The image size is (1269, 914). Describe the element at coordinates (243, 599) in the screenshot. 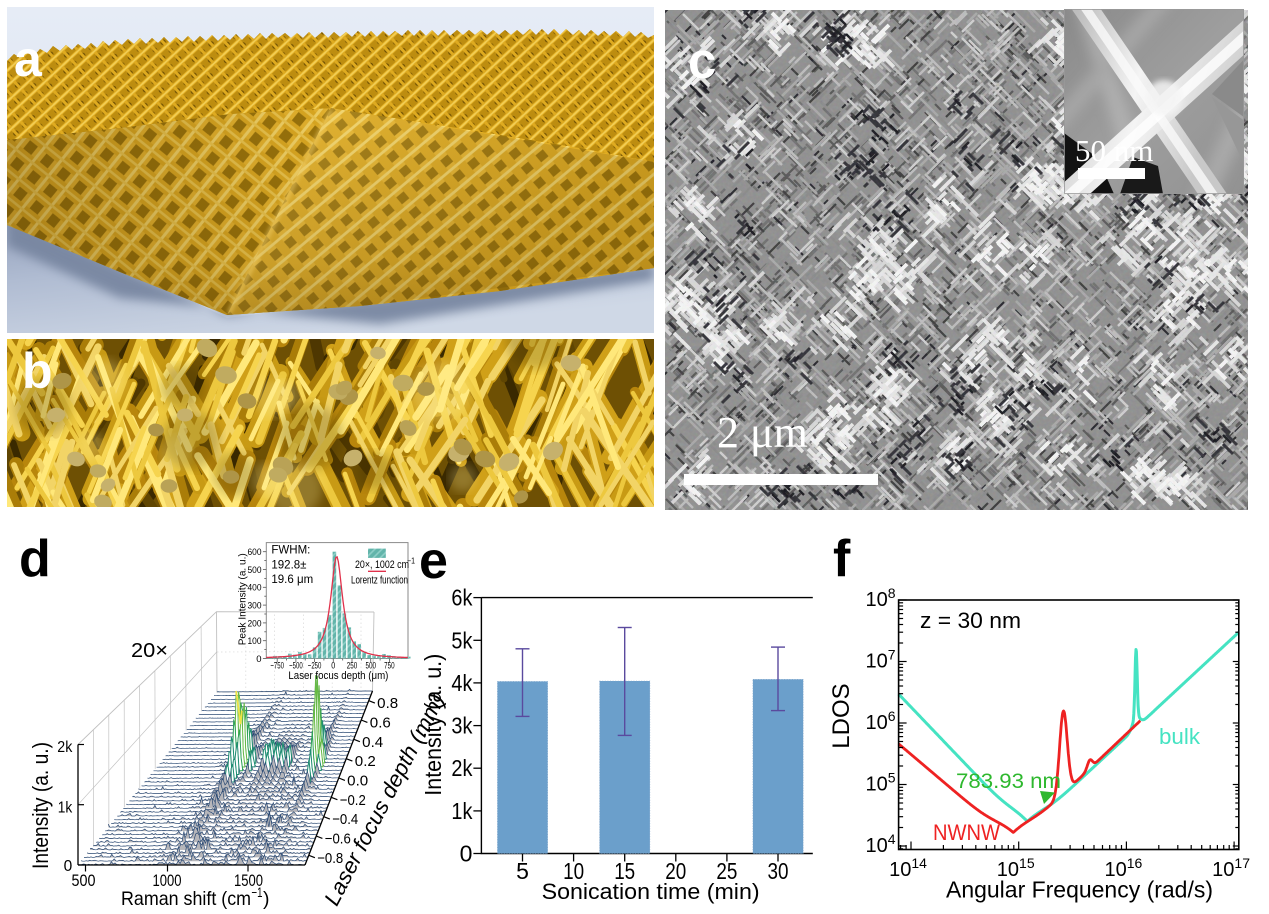

I see `svg-text: Peak Intensity (a. u.)` at that location.